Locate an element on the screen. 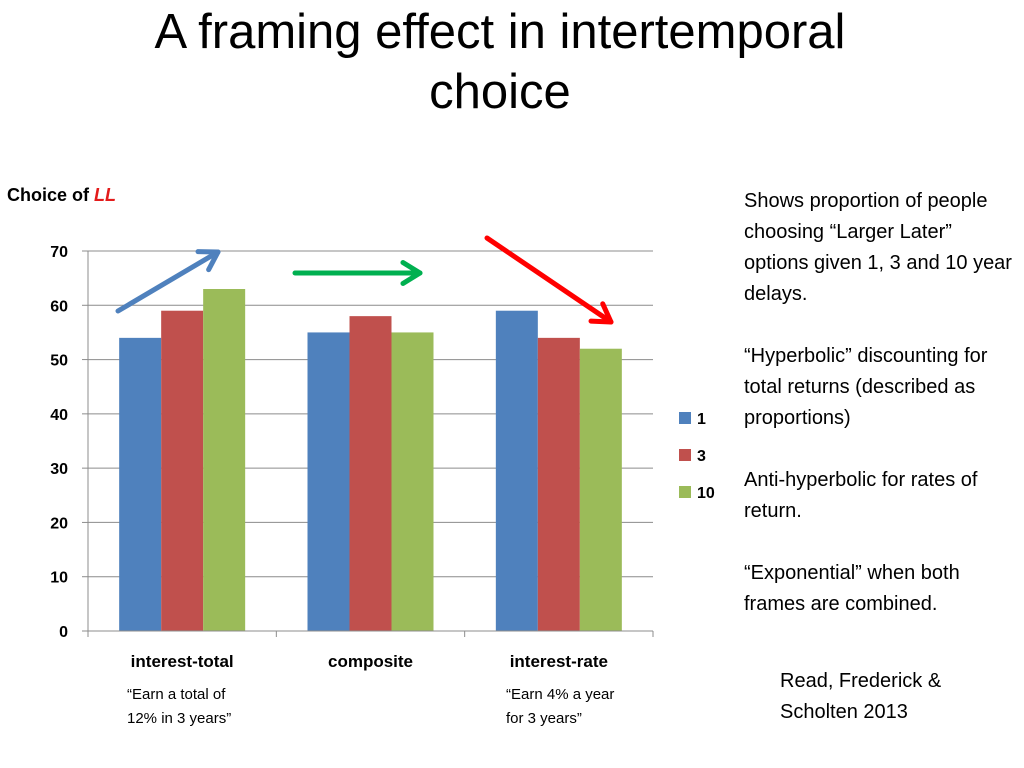  x-tick-label: composite is located at coordinates (370, 661).